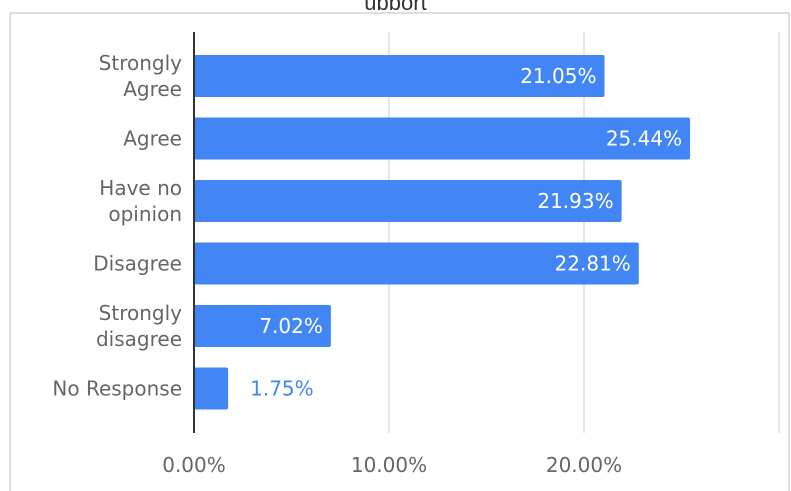  What do you see at coordinates (584, 465) in the screenshot?
I see `x-tick-label: 20.00%` at bounding box center [584, 465].